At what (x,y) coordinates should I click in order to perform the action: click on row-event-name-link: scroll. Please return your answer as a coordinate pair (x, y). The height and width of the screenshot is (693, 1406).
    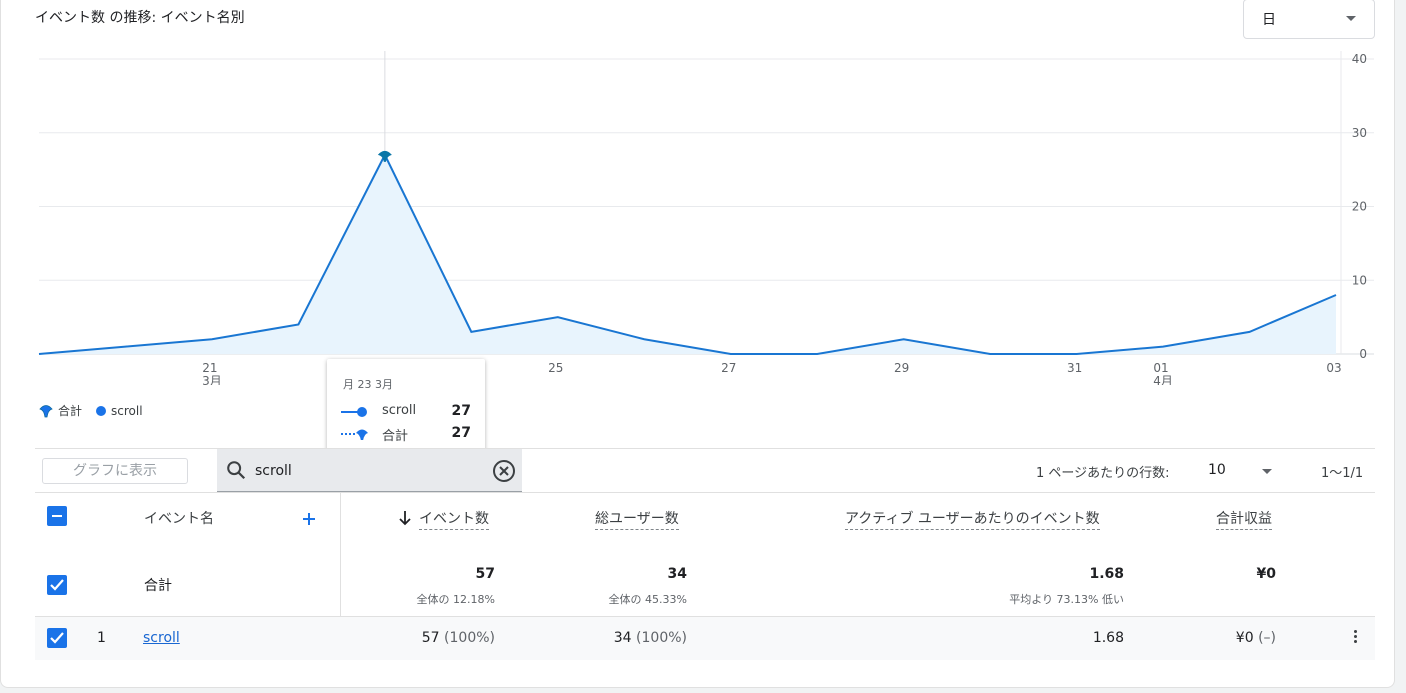
    Looking at the image, I should click on (161, 638).